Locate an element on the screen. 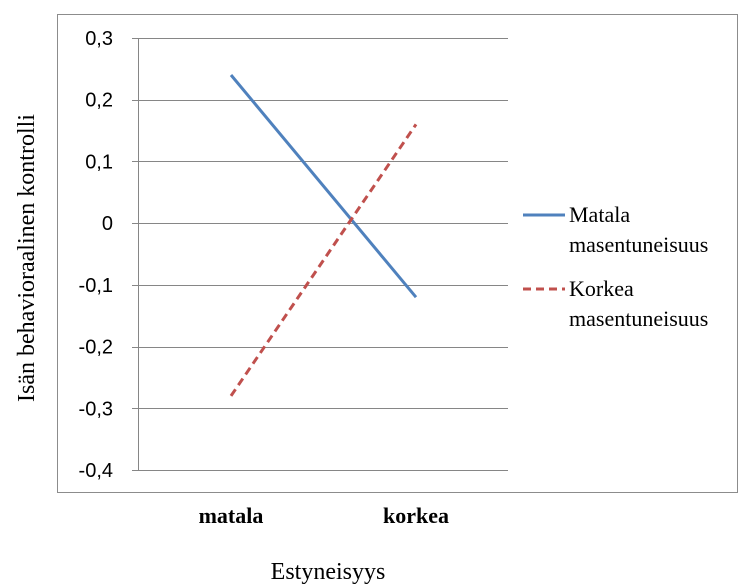 The width and height of the screenshot is (744, 585). y-tick-label: 0,1 is located at coordinates (99, 162).